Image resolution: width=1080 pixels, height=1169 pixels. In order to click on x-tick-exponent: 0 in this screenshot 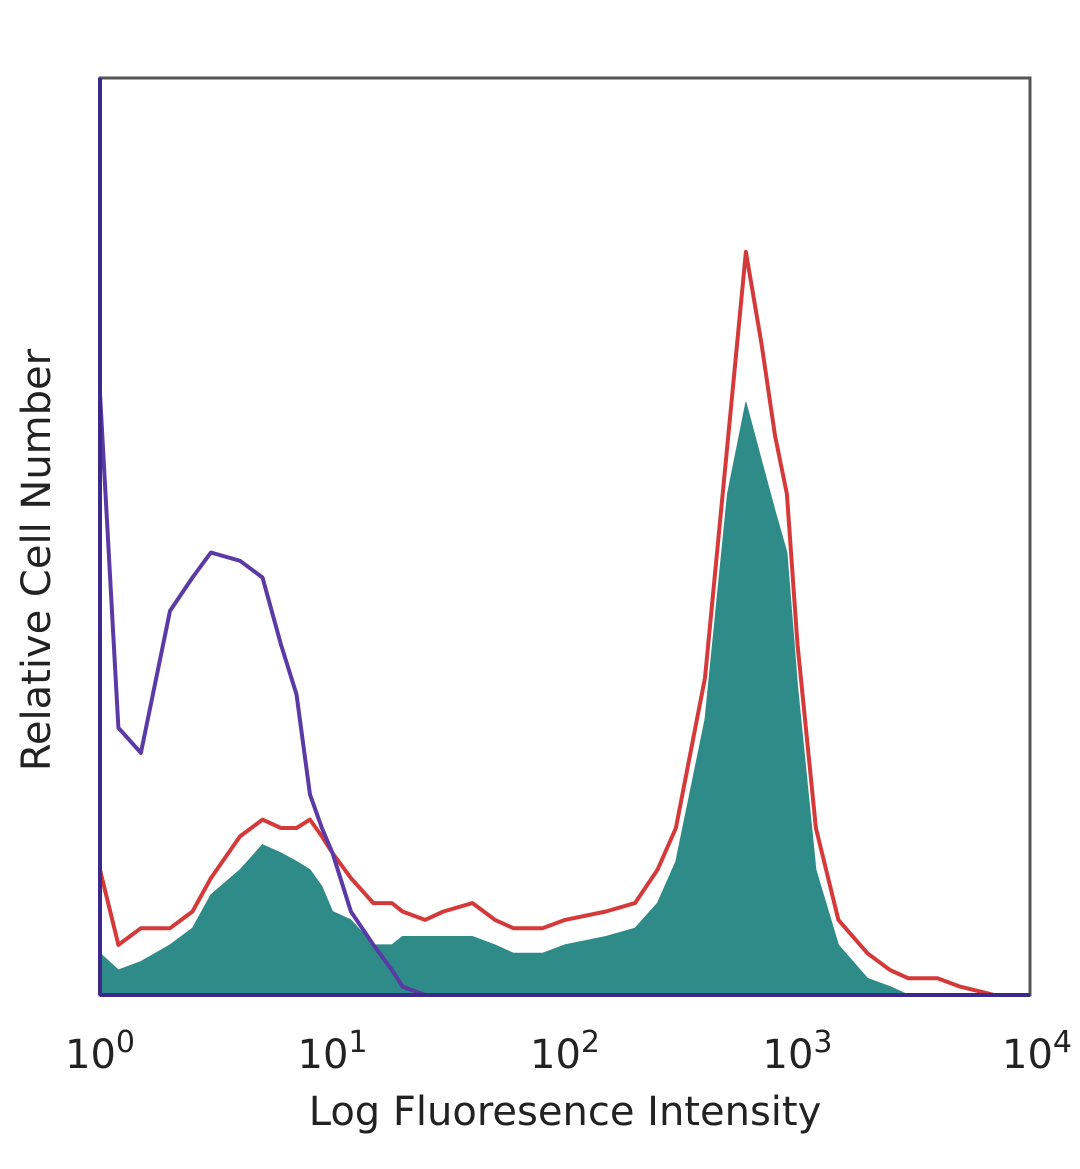, I will do `click(125, 1042)`.